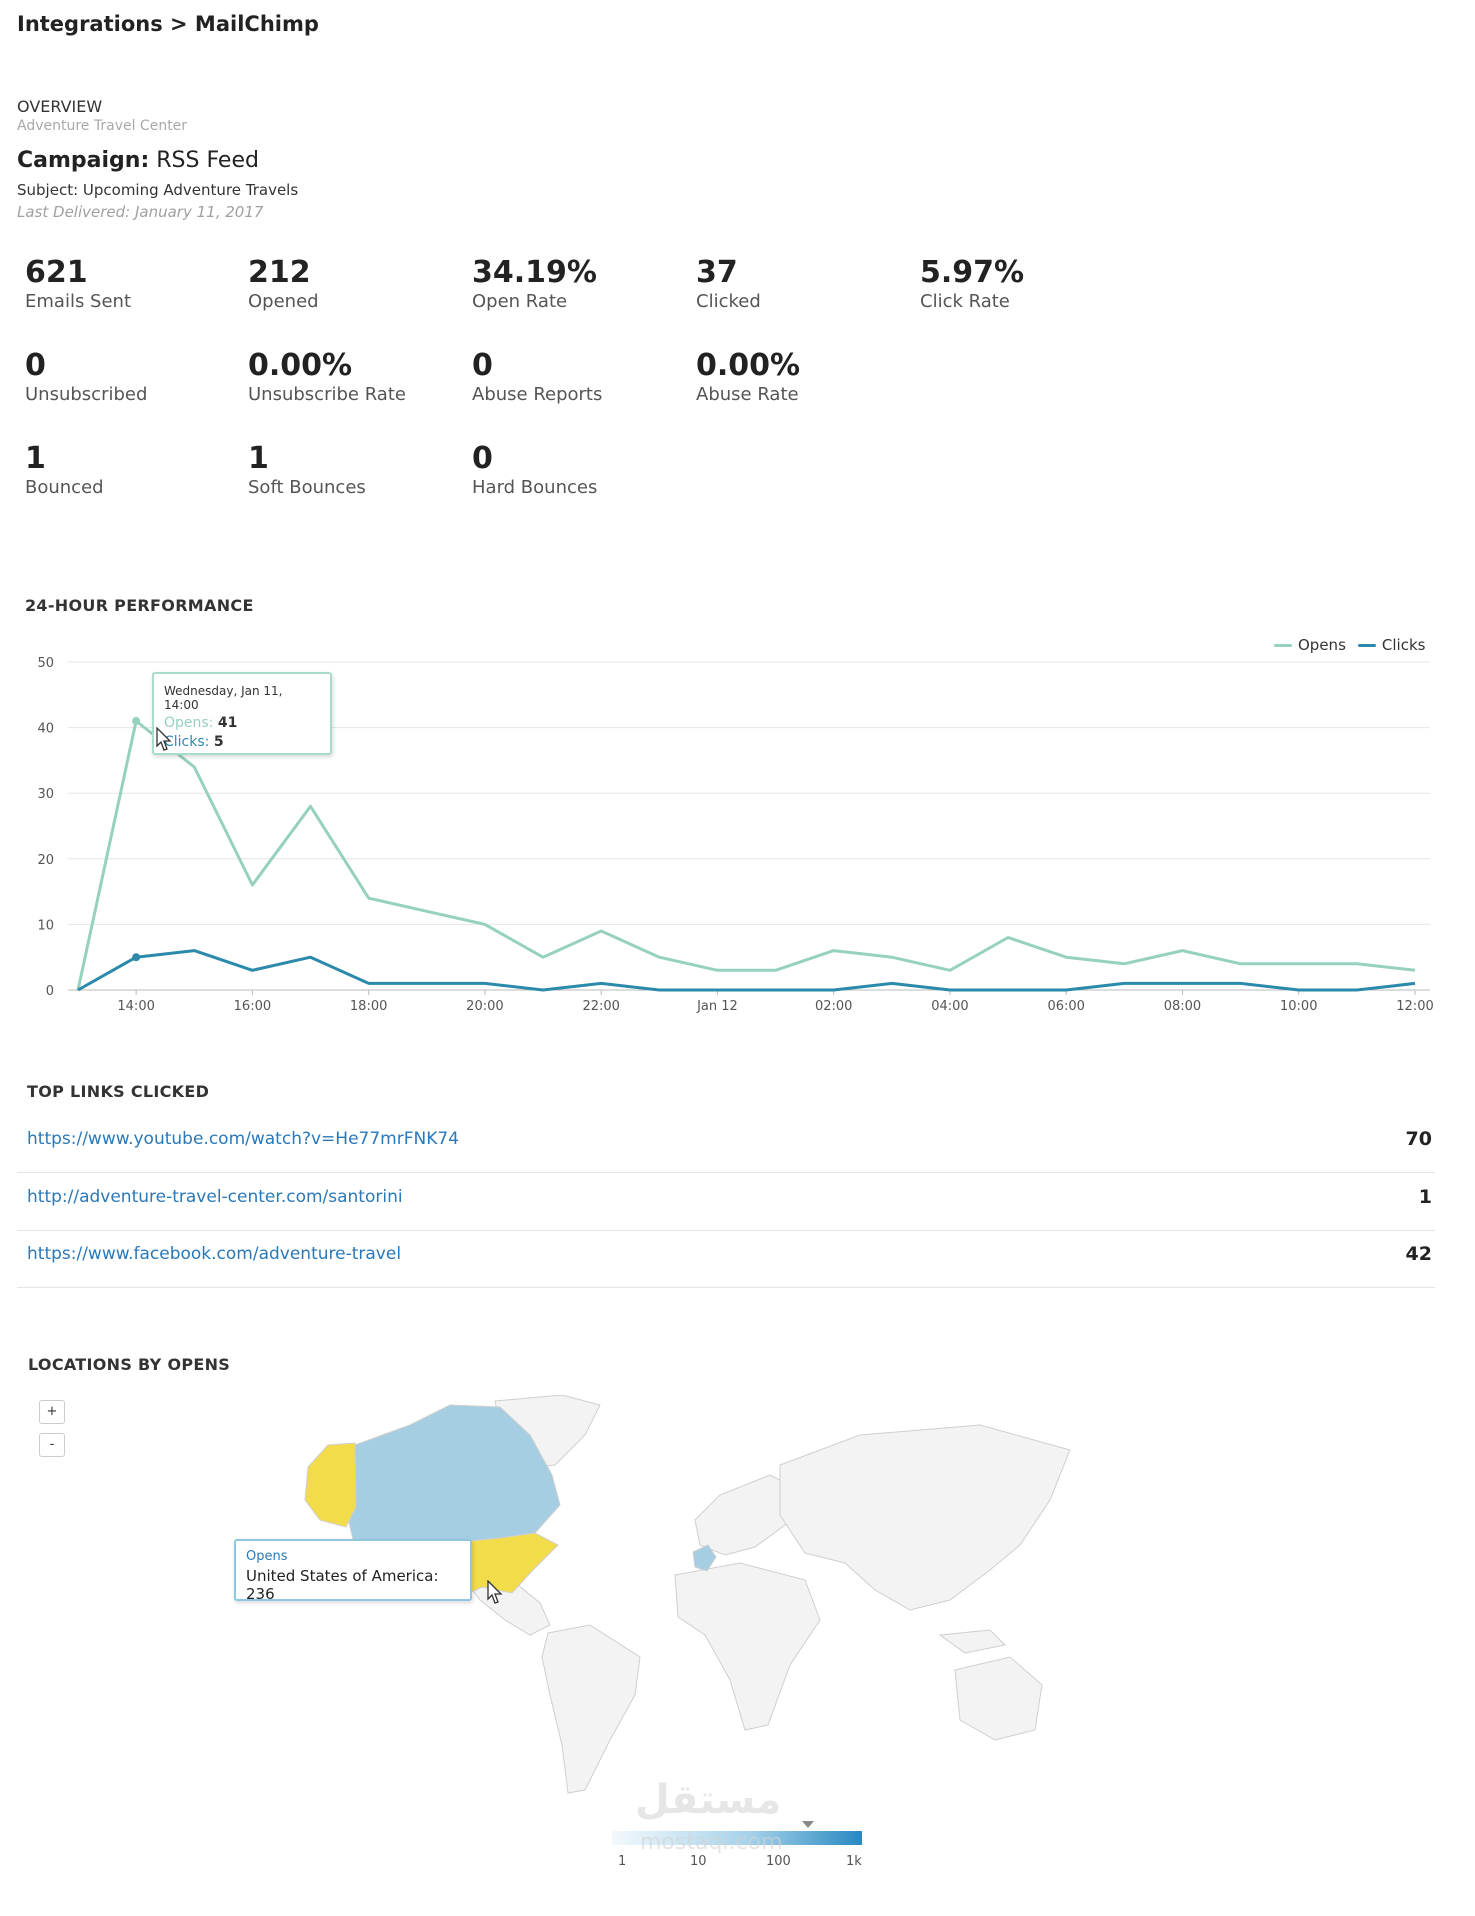  Describe the element at coordinates (189, 723) in the screenshot. I see `tooltip-opens-label: Opens:` at that location.